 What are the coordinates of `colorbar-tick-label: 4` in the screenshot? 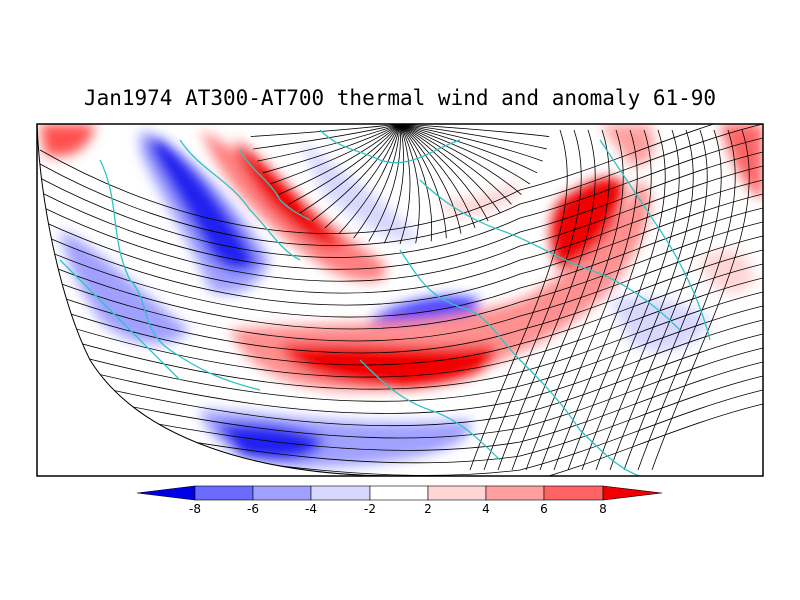 It's located at (486, 509).